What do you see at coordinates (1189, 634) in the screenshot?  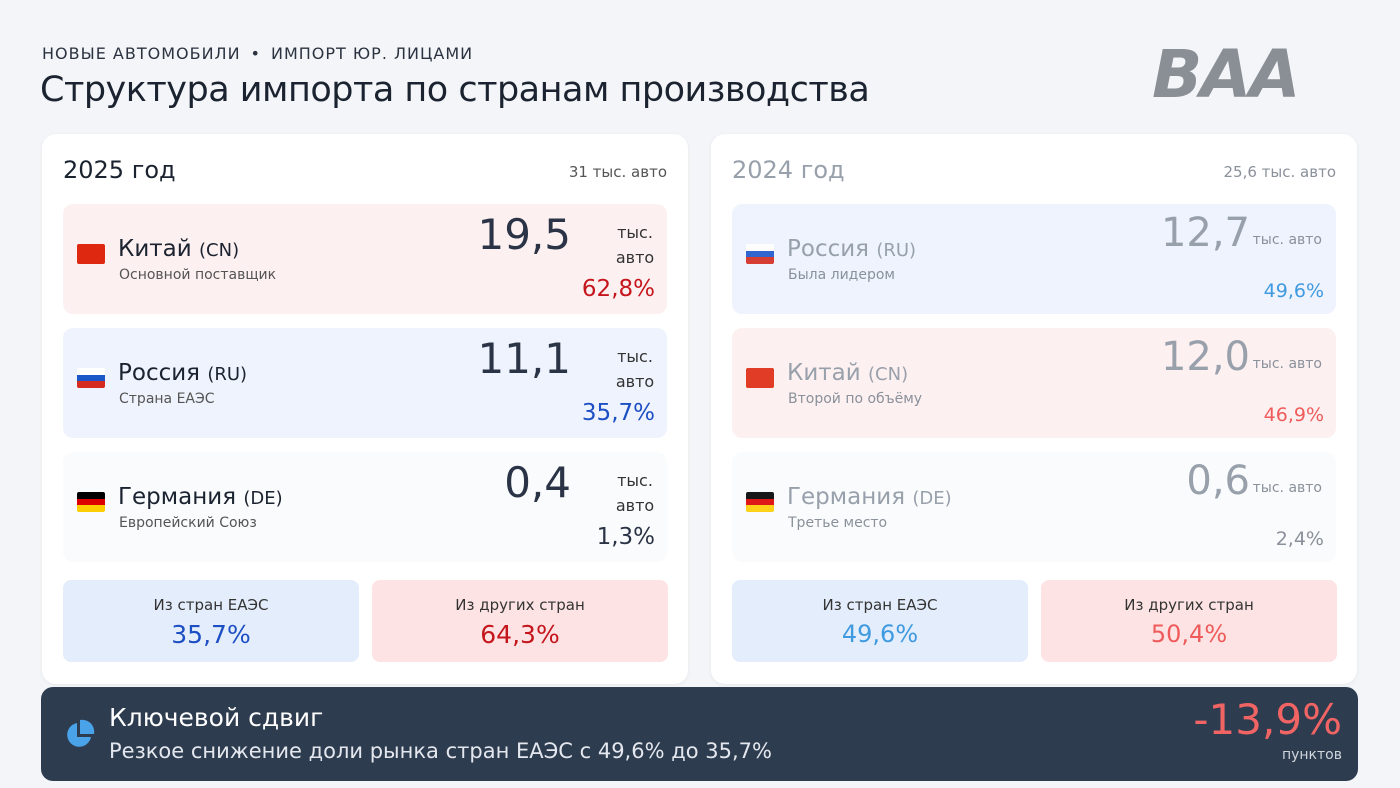 I see `summary-value: 50,4%` at bounding box center [1189, 634].